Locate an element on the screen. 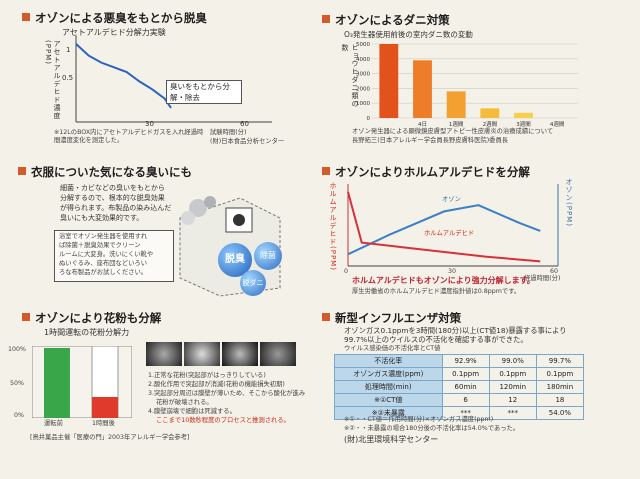  x-tick: 運転前 is located at coordinates (53, 423).